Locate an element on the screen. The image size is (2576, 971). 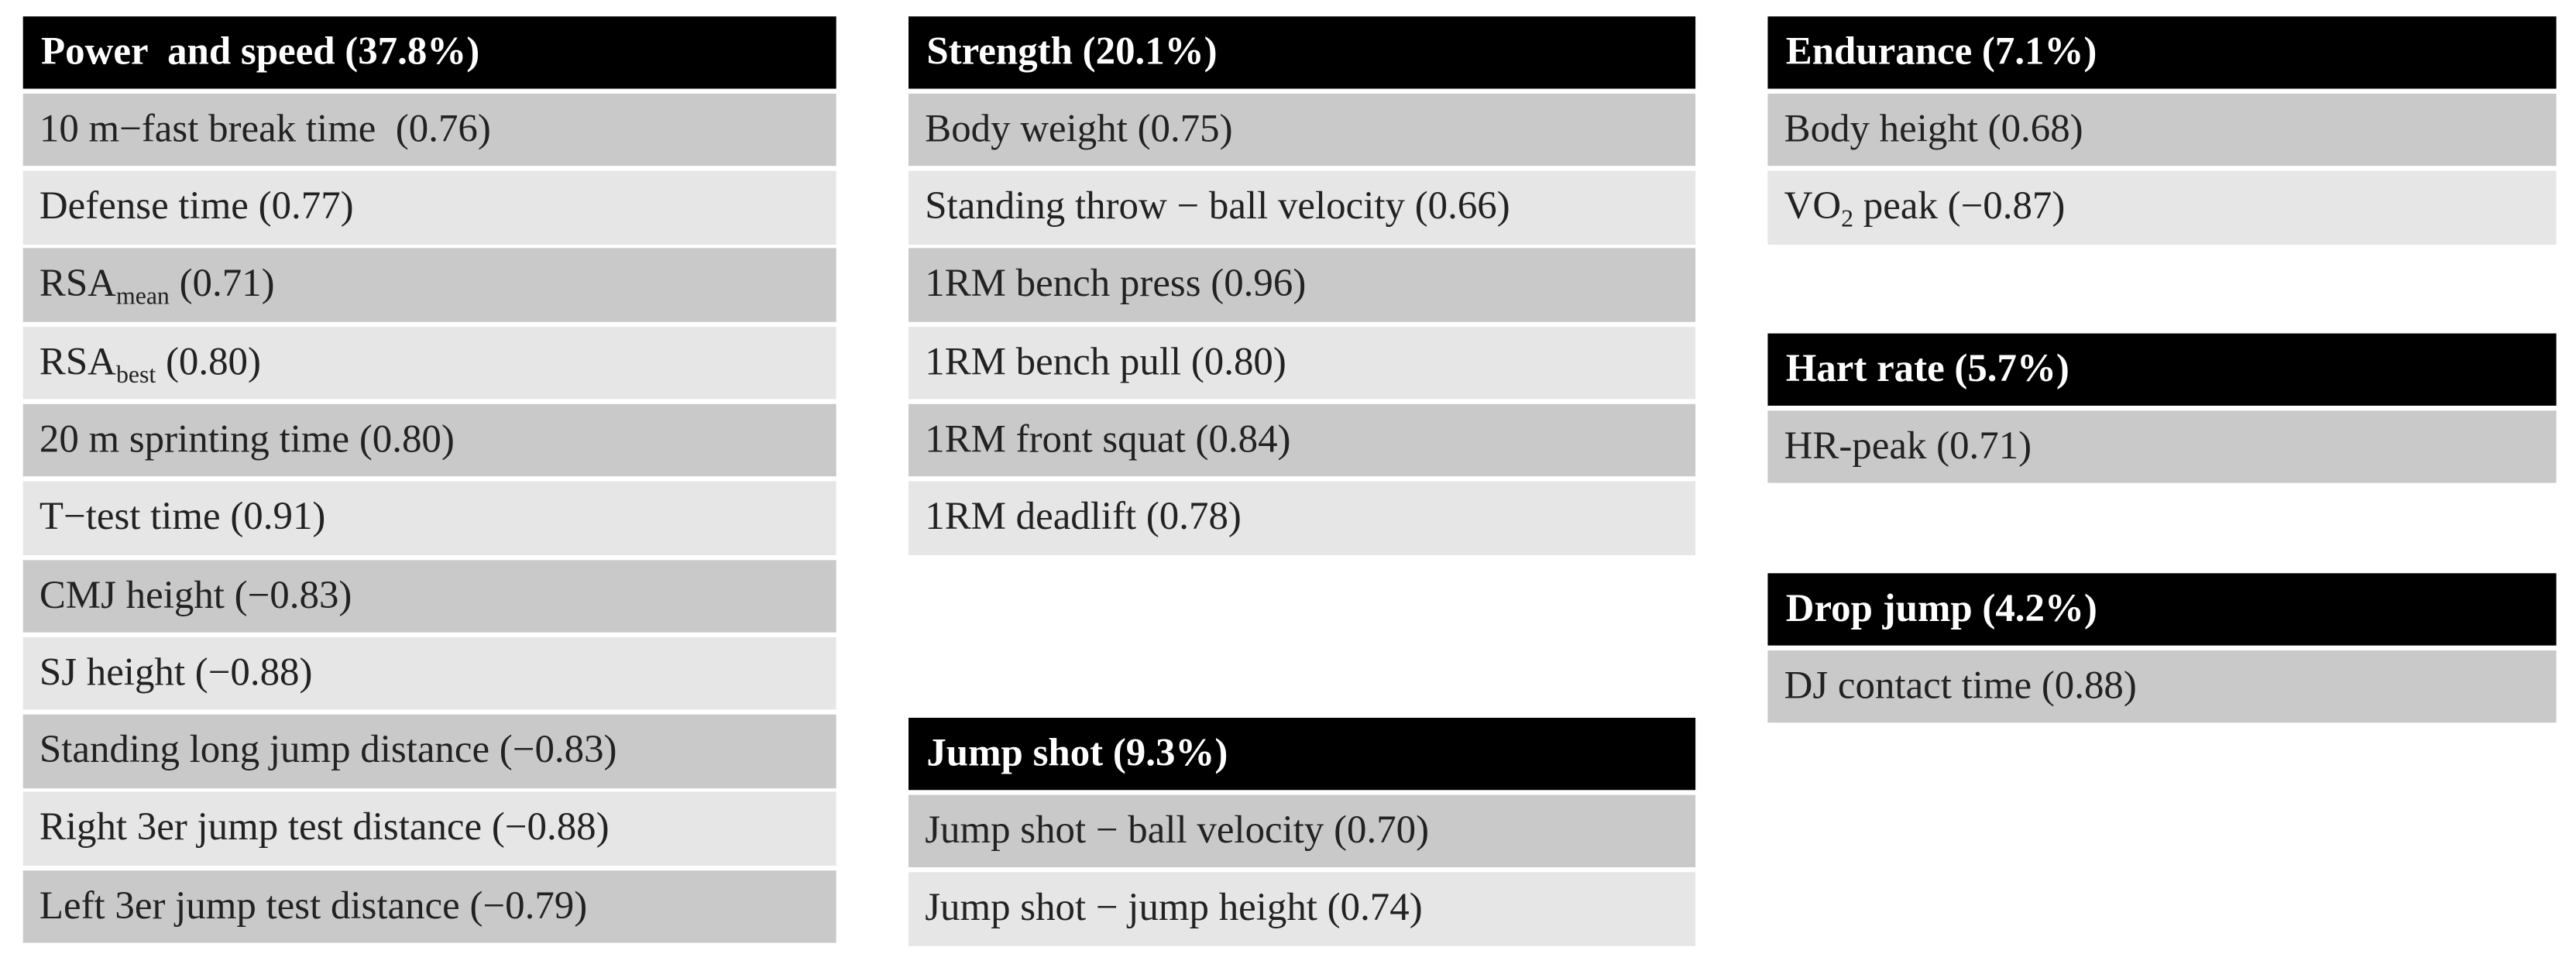
group: Hart rate (5.7%) HR-peak (0.71) is located at coordinates (2162, 408).